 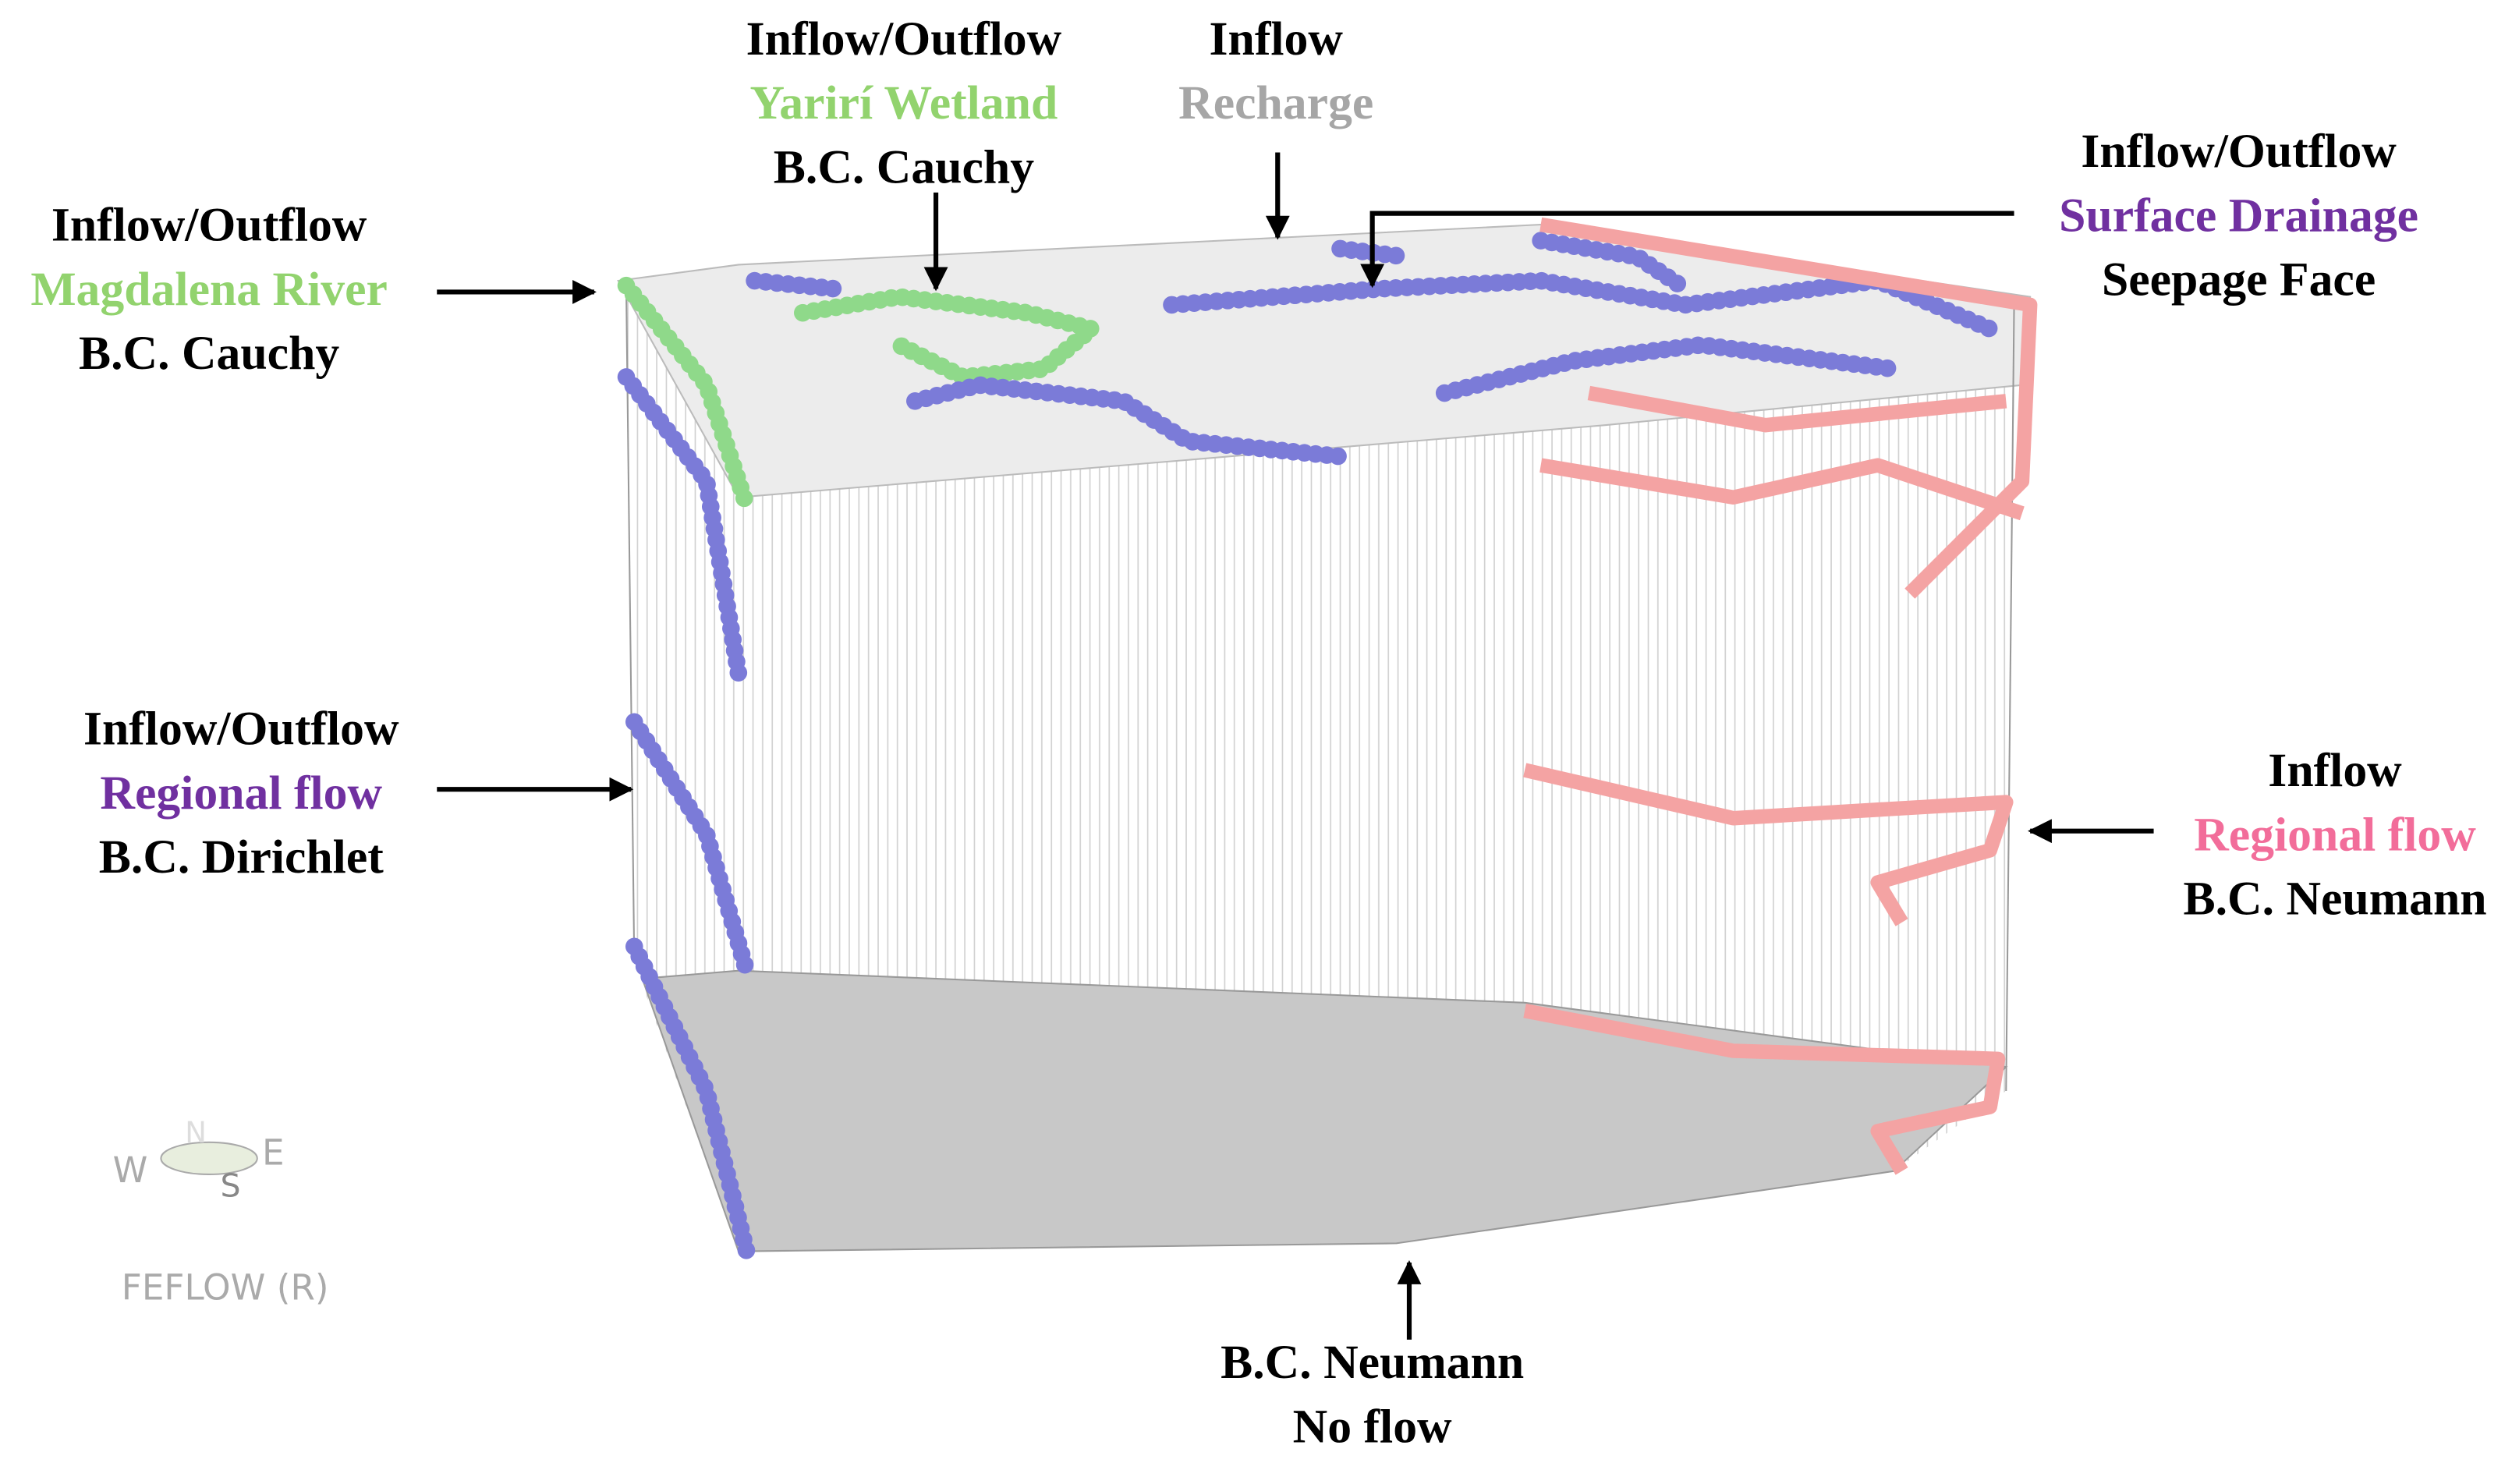 What do you see at coordinates (686, 395) in the screenshot?
I see `river-nodes` at bounding box center [686, 395].